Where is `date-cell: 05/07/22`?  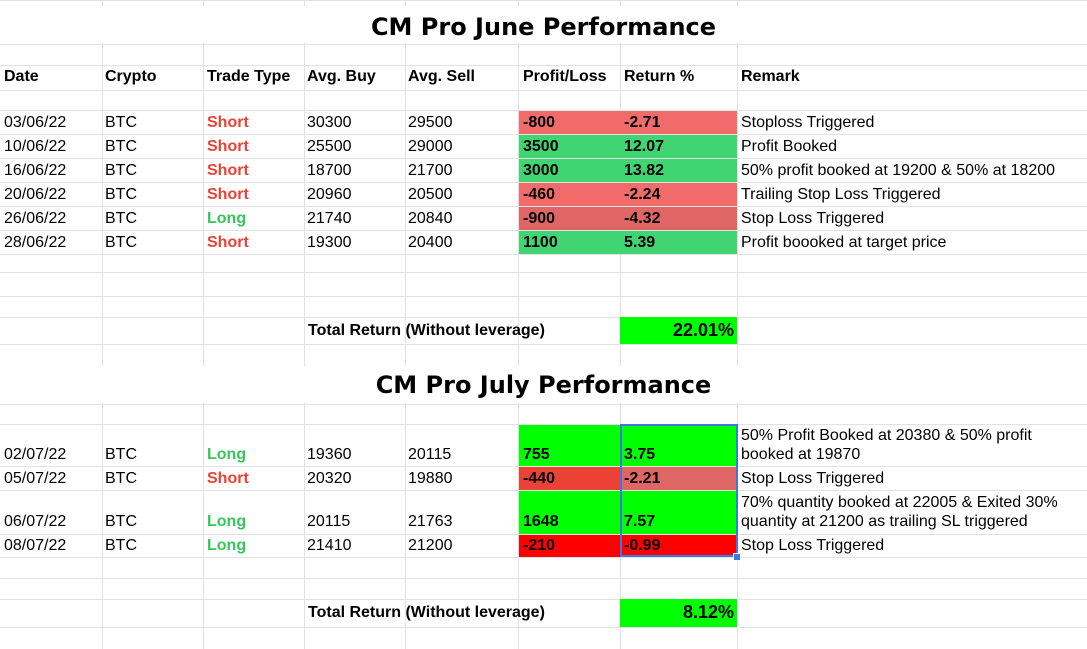
date-cell: 05/07/22 is located at coordinates (35, 478).